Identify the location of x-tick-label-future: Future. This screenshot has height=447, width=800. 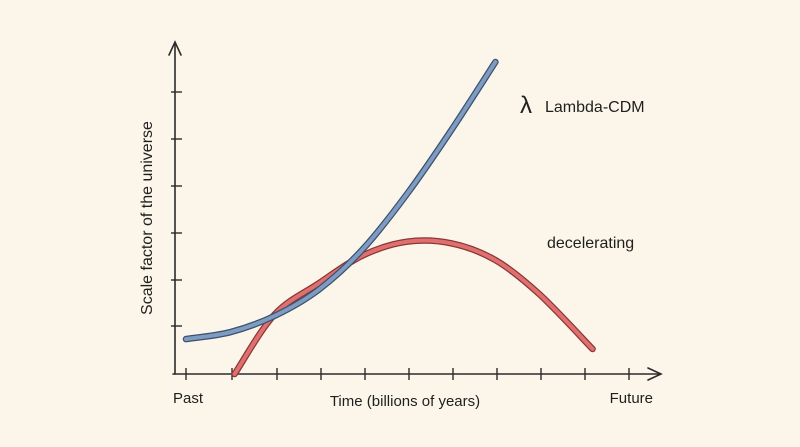
(631, 398).